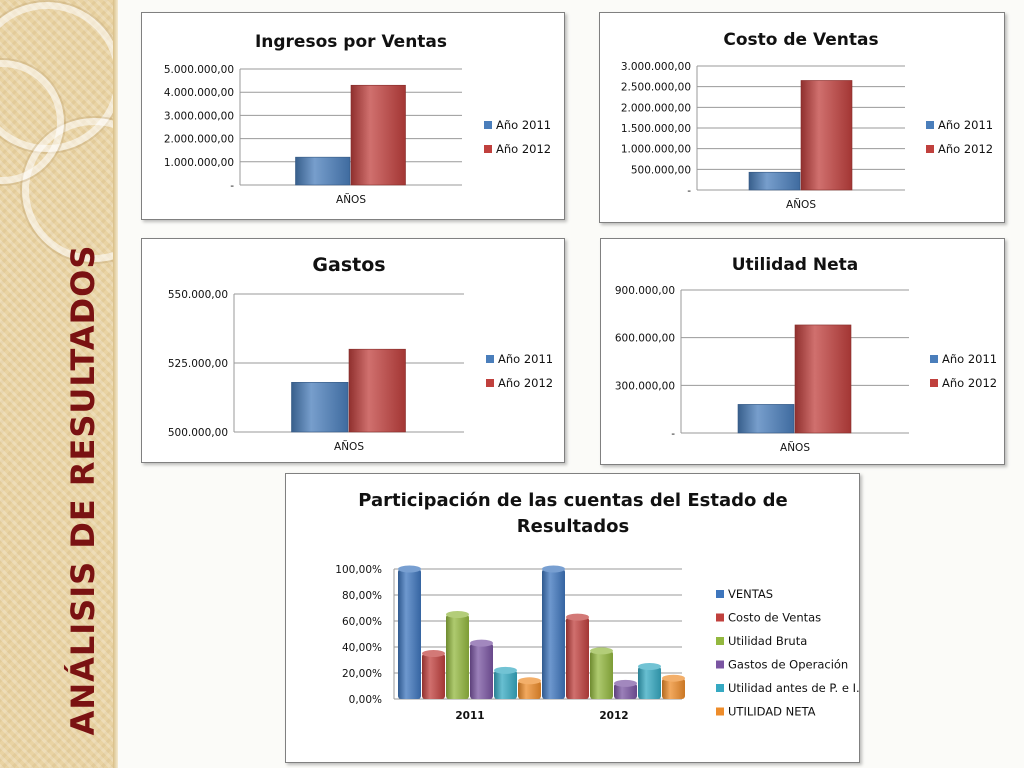 The height and width of the screenshot is (768, 1024). Describe the element at coordinates (115, 384) in the screenshot. I see `side-border` at that location.